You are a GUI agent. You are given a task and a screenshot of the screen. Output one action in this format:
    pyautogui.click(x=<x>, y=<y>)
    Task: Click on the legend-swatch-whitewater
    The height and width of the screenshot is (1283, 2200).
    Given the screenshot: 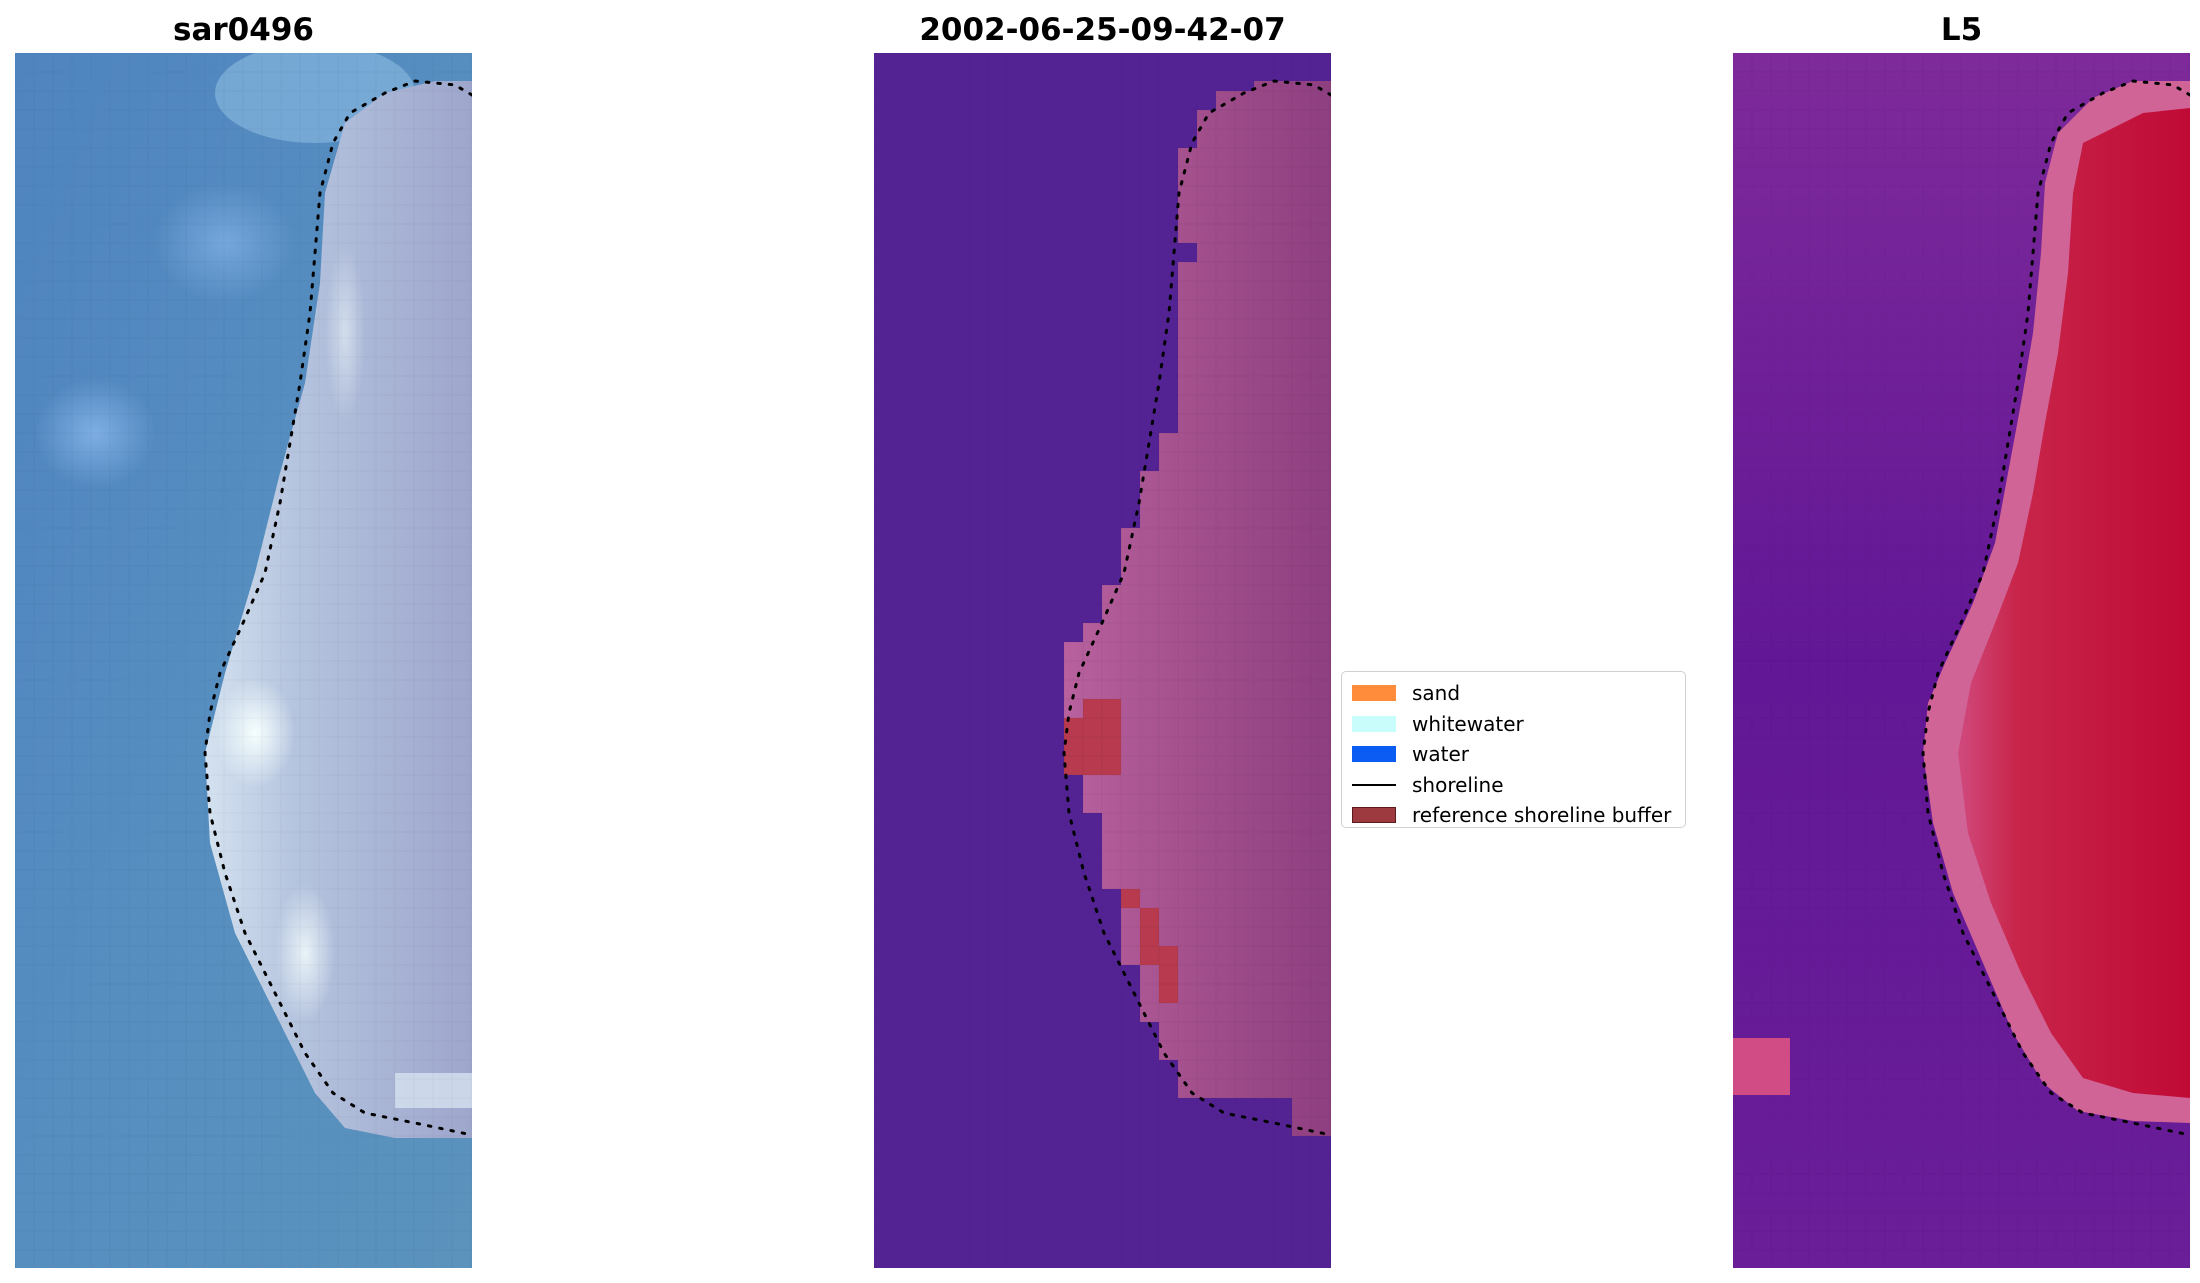 What is the action you would take?
    pyautogui.click(x=1374, y=723)
    